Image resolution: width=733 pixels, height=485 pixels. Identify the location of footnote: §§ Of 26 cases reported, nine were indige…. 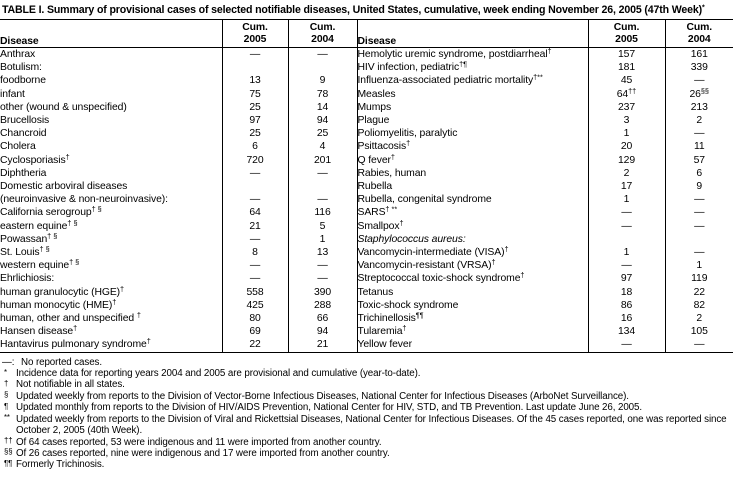
(366, 453).